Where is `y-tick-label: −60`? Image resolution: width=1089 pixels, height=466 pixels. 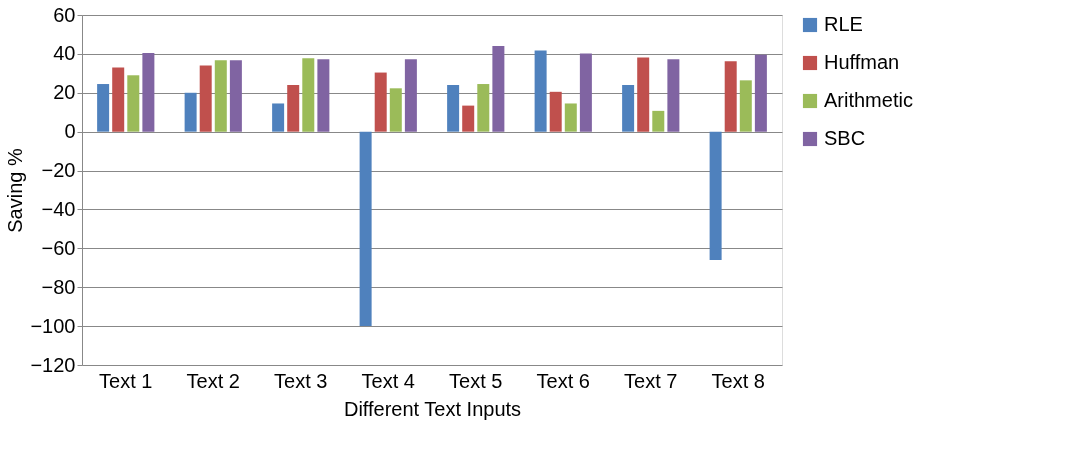 y-tick-label: −60 is located at coordinates (58, 247).